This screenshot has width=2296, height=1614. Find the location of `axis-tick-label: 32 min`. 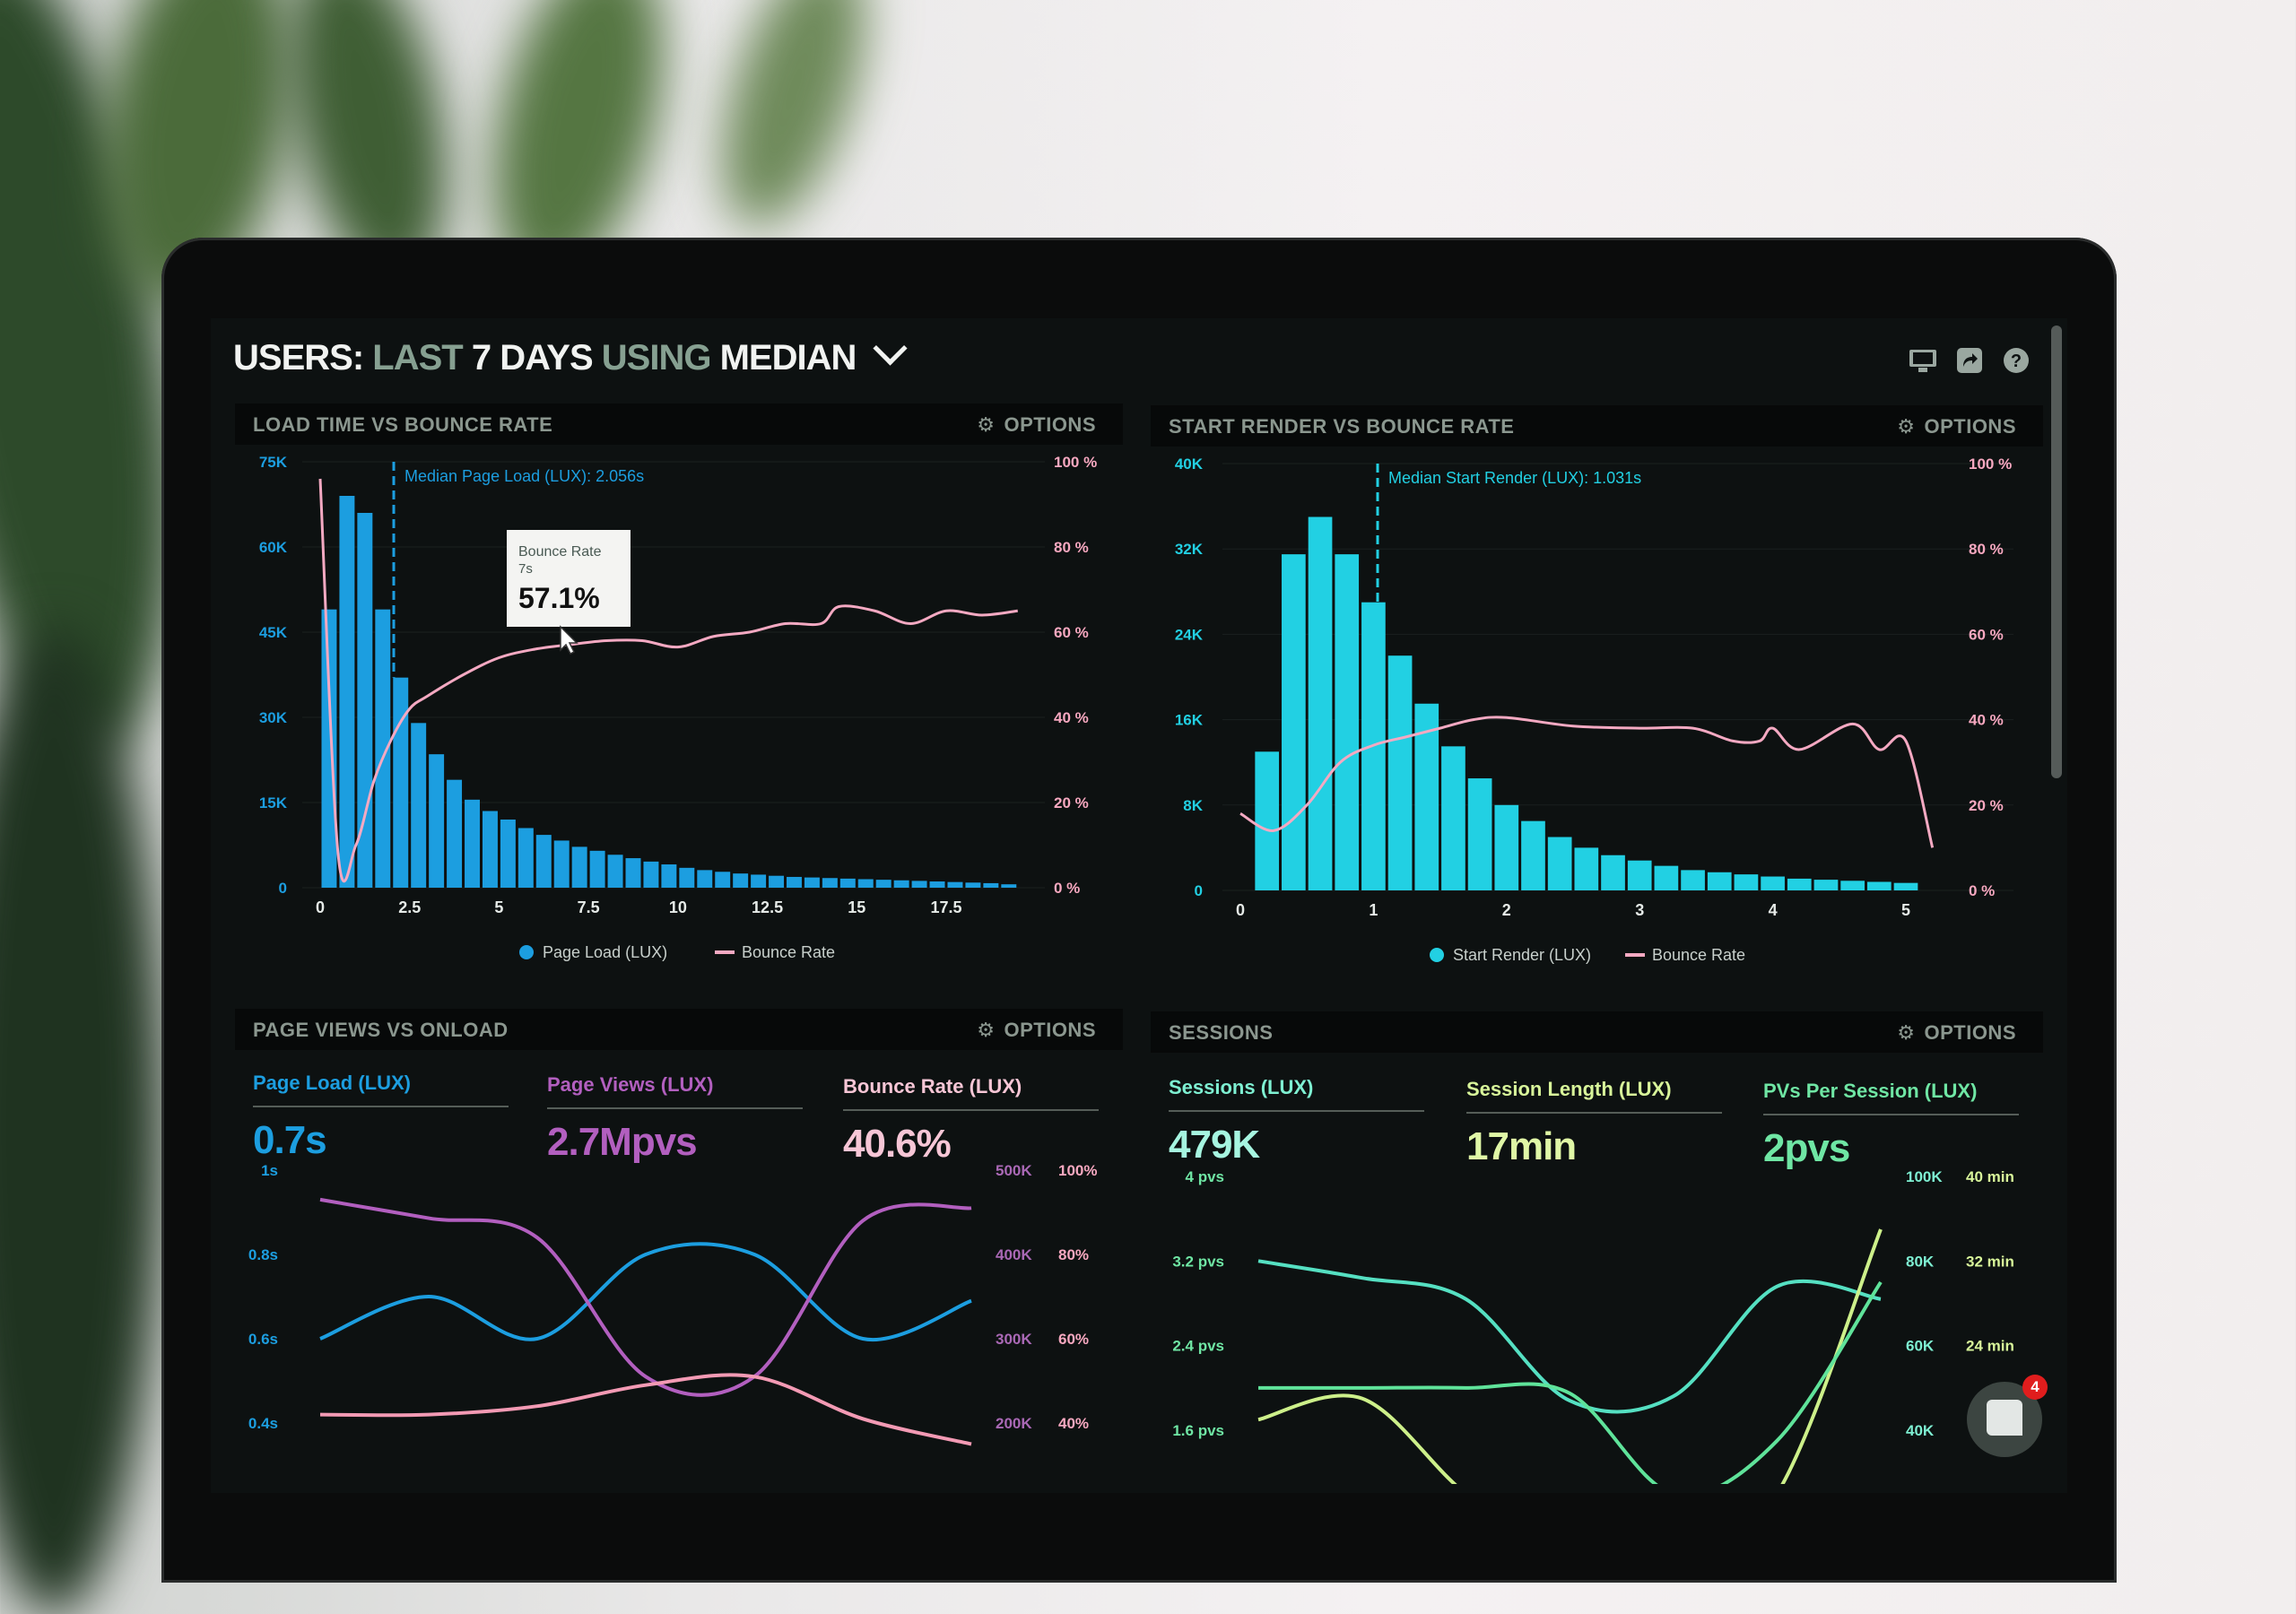

axis-tick-label: 32 min is located at coordinates (1990, 1261).